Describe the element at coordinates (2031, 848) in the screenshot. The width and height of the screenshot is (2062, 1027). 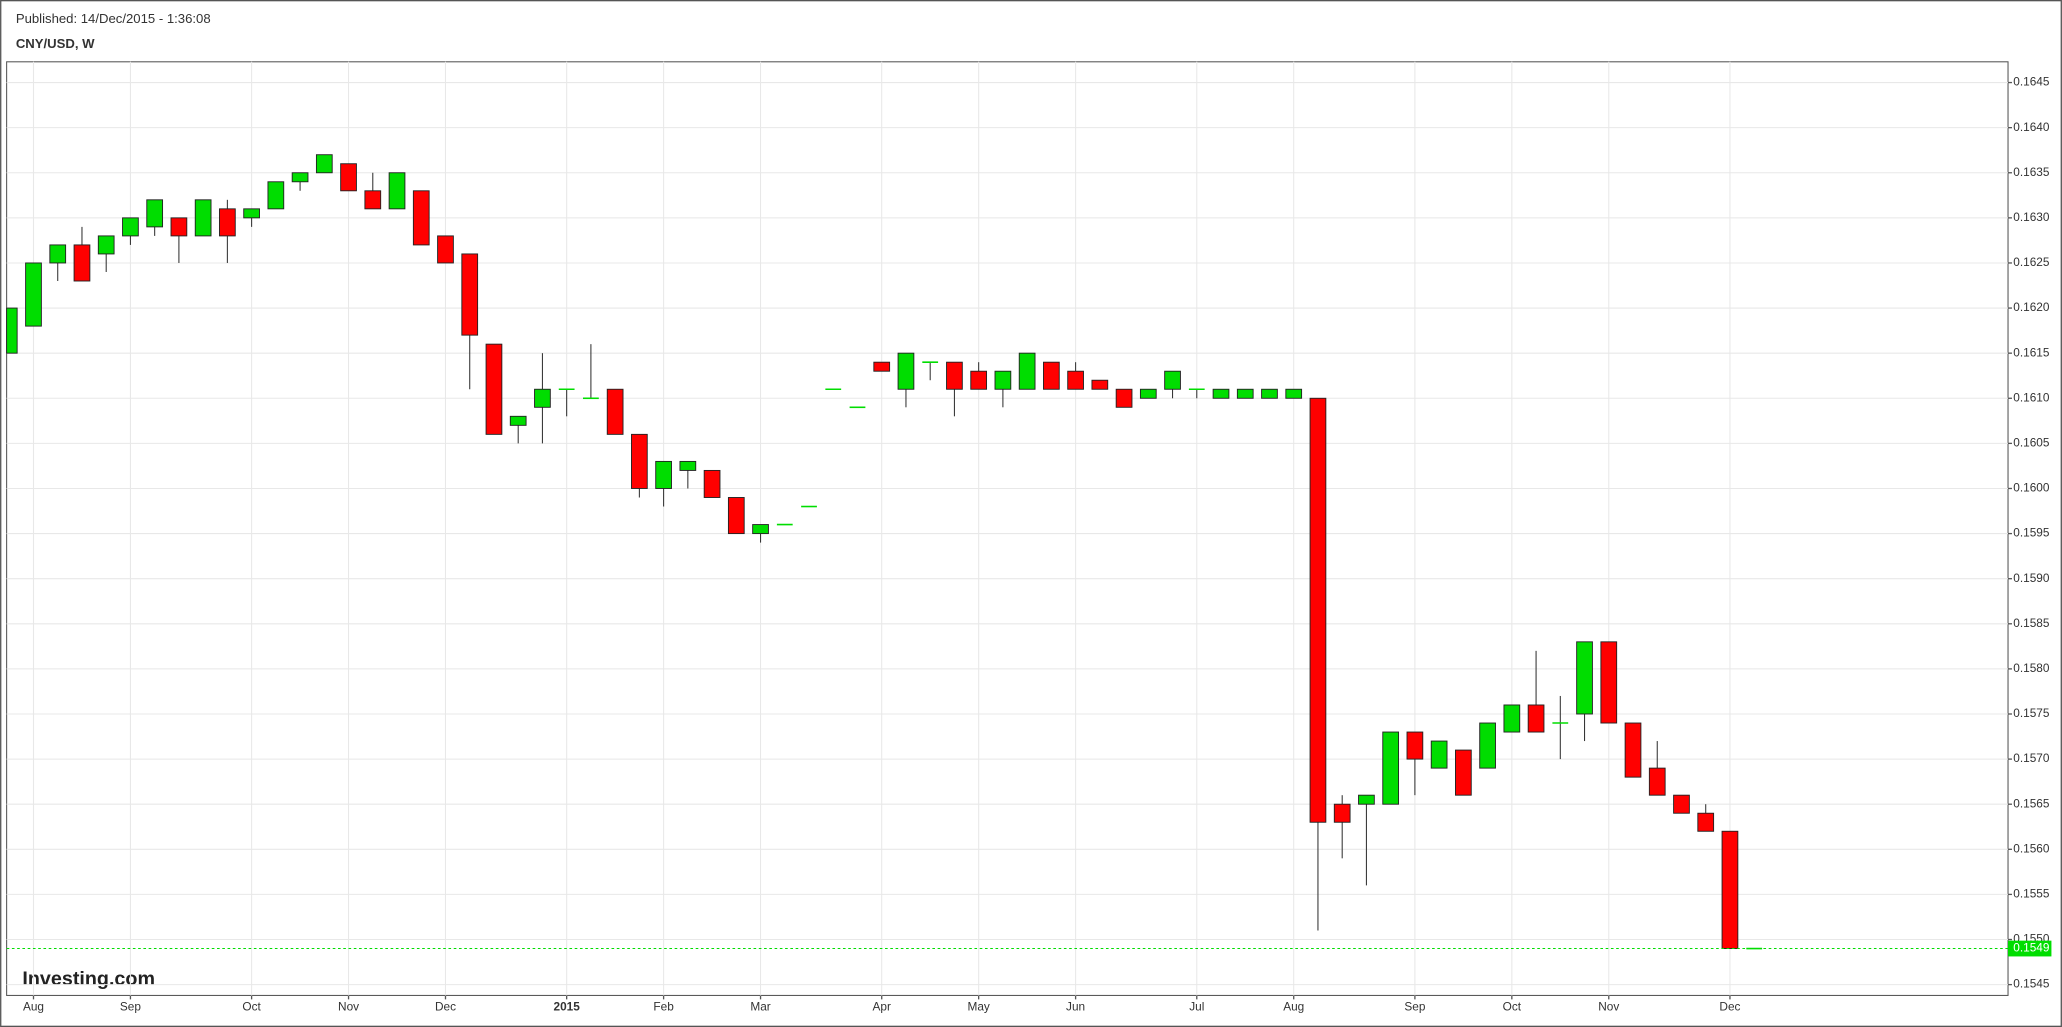
I see `y-tick-label: 0.1560` at that location.